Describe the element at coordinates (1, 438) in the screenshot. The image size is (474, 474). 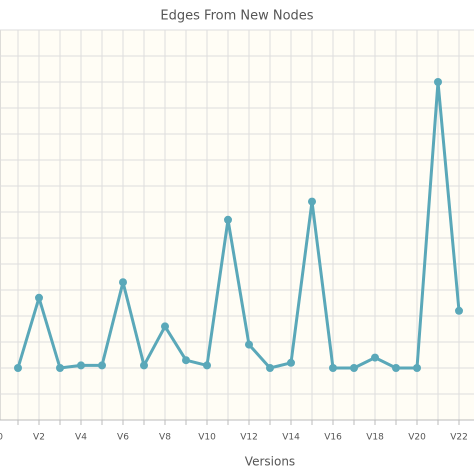
I see `x-tick-label: V0` at that location.